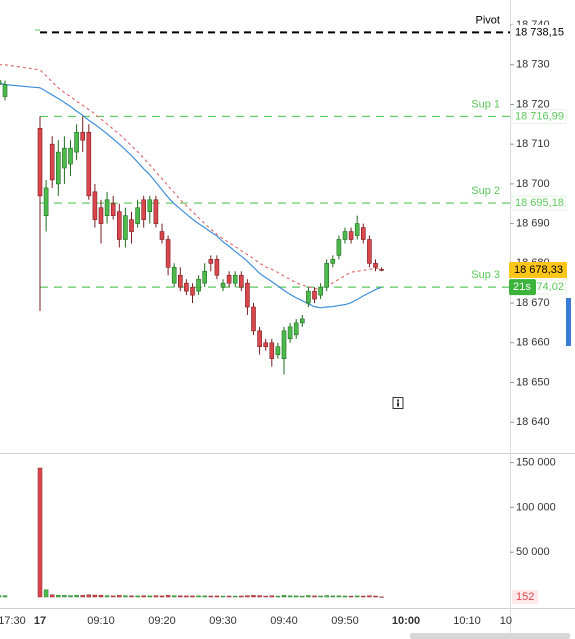 Image resolution: width=575 pixels, height=639 pixels. What do you see at coordinates (533, 104) in the screenshot?
I see `y-tick-label: 18 720` at bounding box center [533, 104].